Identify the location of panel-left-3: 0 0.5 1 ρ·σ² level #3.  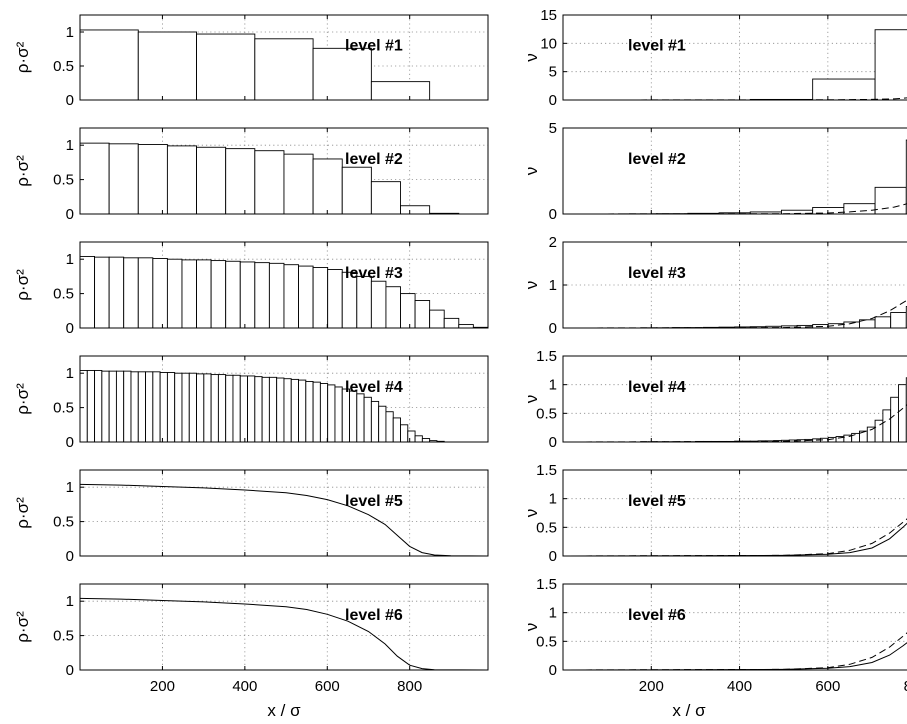
(251, 289).